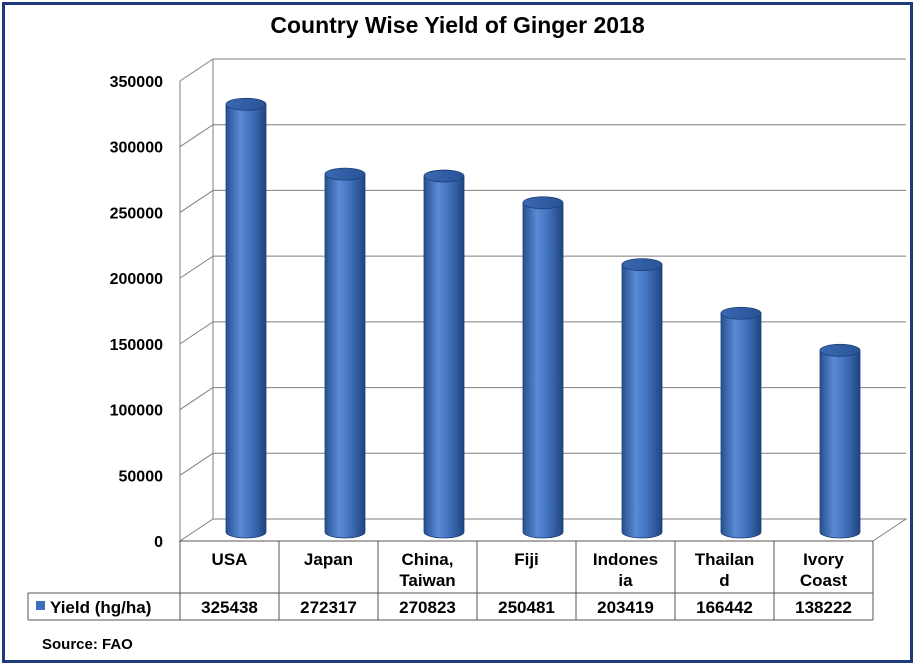 The height and width of the screenshot is (665, 915). I want to click on source-note: Source: FAO, so click(87, 644).